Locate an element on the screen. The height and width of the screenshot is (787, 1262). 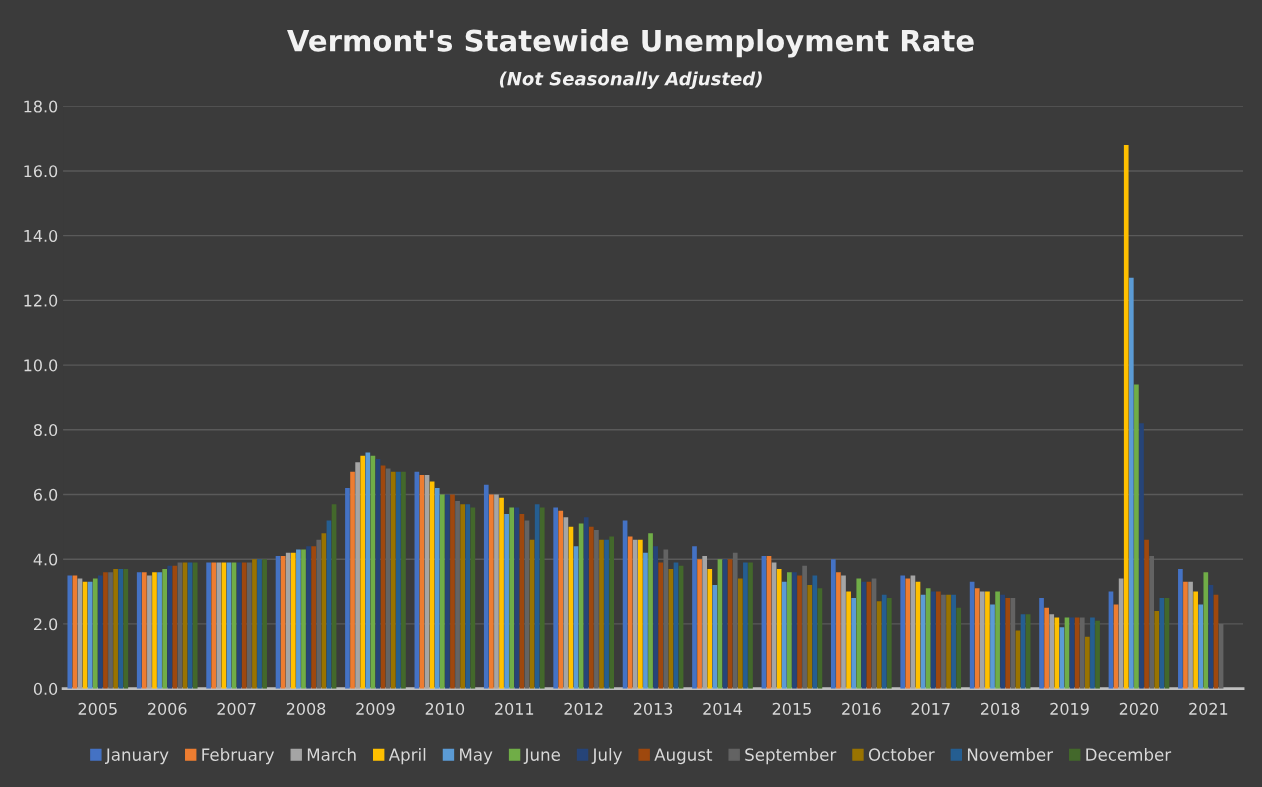
x-tick-label: 2009 is located at coordinates (375, 708).